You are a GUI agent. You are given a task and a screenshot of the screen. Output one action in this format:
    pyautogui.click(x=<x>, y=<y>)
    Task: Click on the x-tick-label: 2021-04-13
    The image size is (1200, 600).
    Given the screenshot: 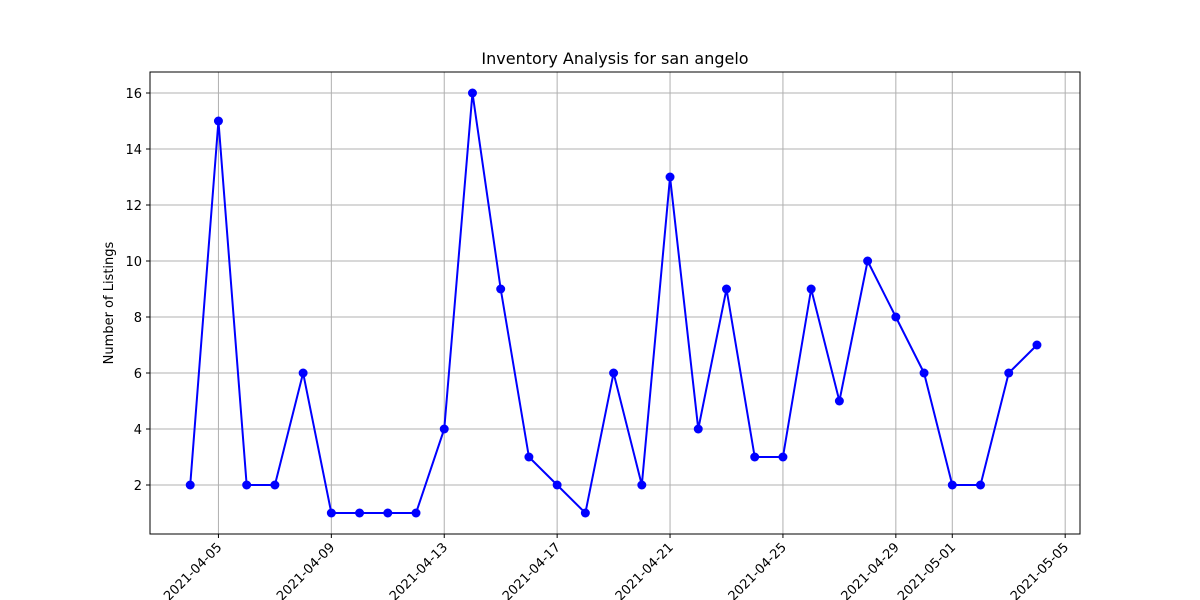 What is the action you would take?
    pyautogui.click(x=419, y=570)
    